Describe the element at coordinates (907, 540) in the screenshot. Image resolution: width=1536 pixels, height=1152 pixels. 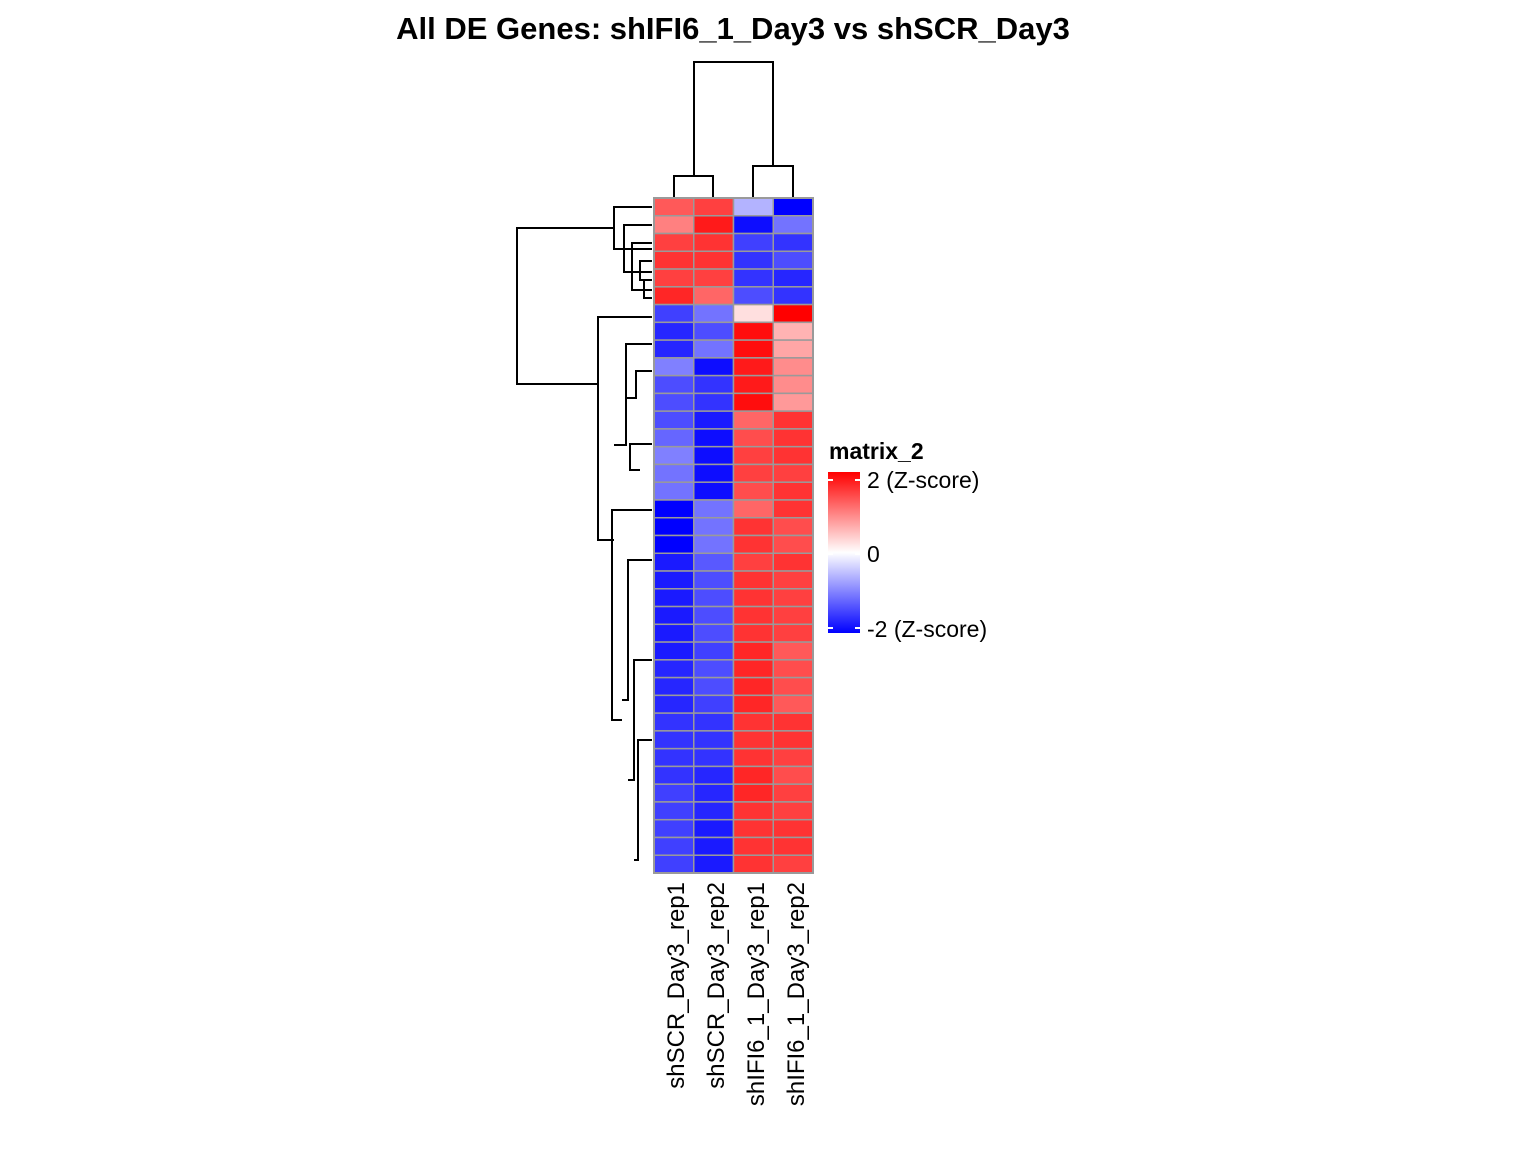
I see `color-legend: matrix_2 2 (Z-score) 0 -2 (Z-score)` at that location.